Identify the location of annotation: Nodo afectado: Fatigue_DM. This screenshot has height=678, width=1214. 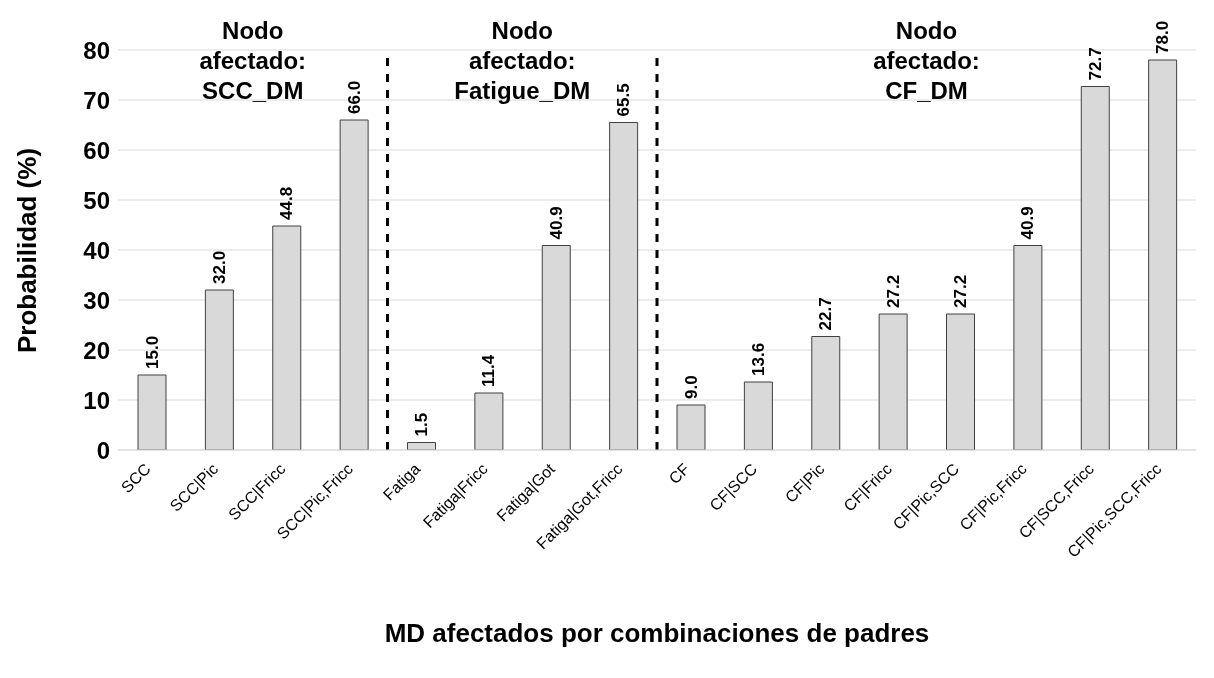
(522, 60).